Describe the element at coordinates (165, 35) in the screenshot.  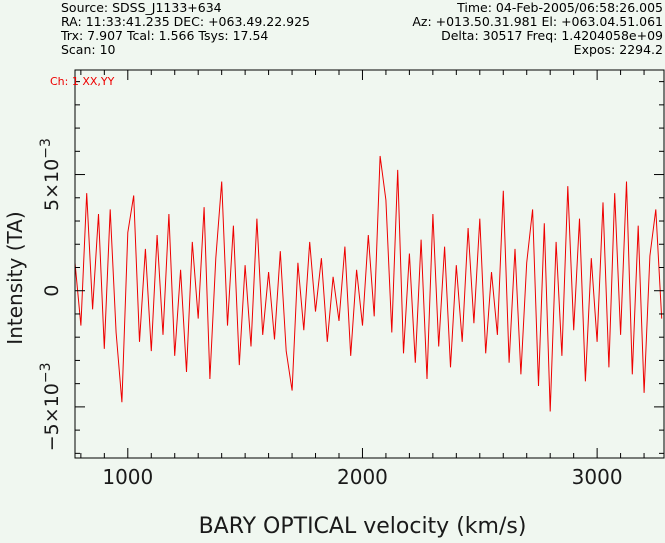
I see `header-trx: Trx: 7.907 Tcal: 1.566 Tsys: 17.54` at that location.